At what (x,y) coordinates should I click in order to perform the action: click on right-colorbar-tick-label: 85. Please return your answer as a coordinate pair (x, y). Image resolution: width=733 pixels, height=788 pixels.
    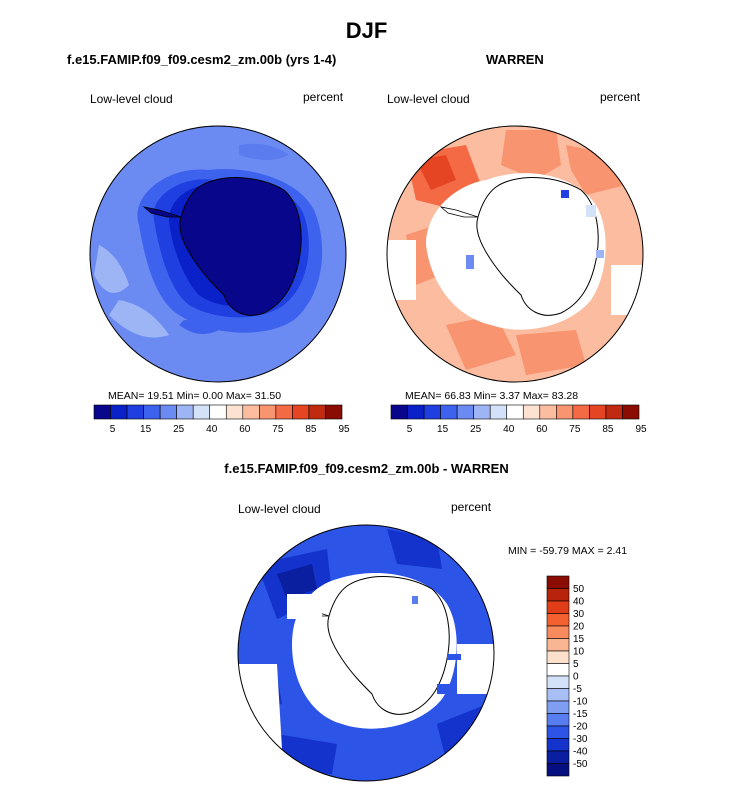
    Looking at the image, I should click on (608, 429).